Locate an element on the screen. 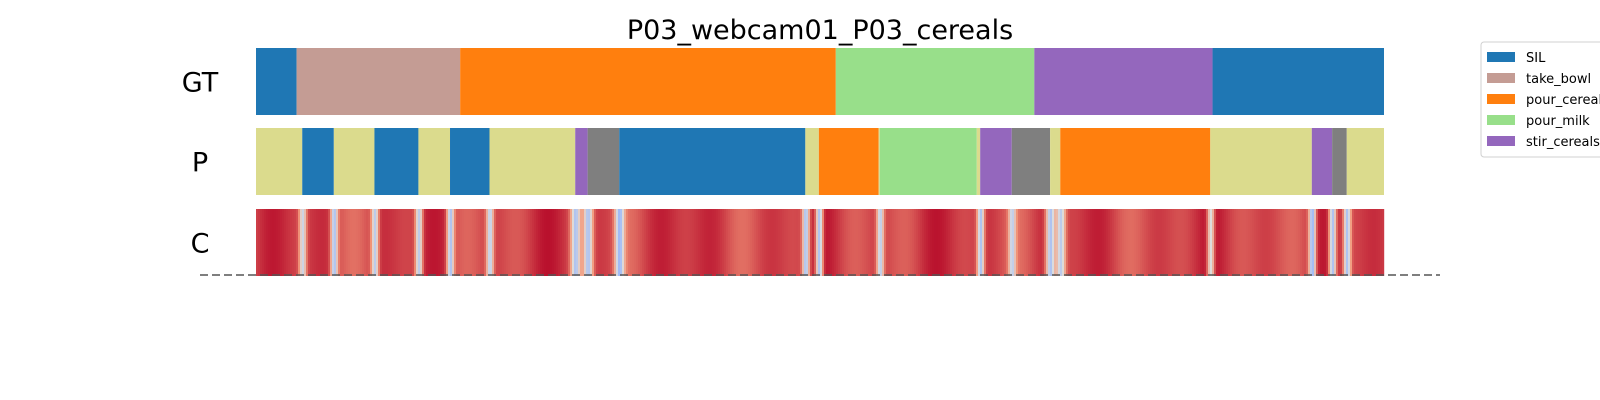 This screenshot has height=400, width=1600. legend-label: stir_cereals is located at coordinates (1563, 142).